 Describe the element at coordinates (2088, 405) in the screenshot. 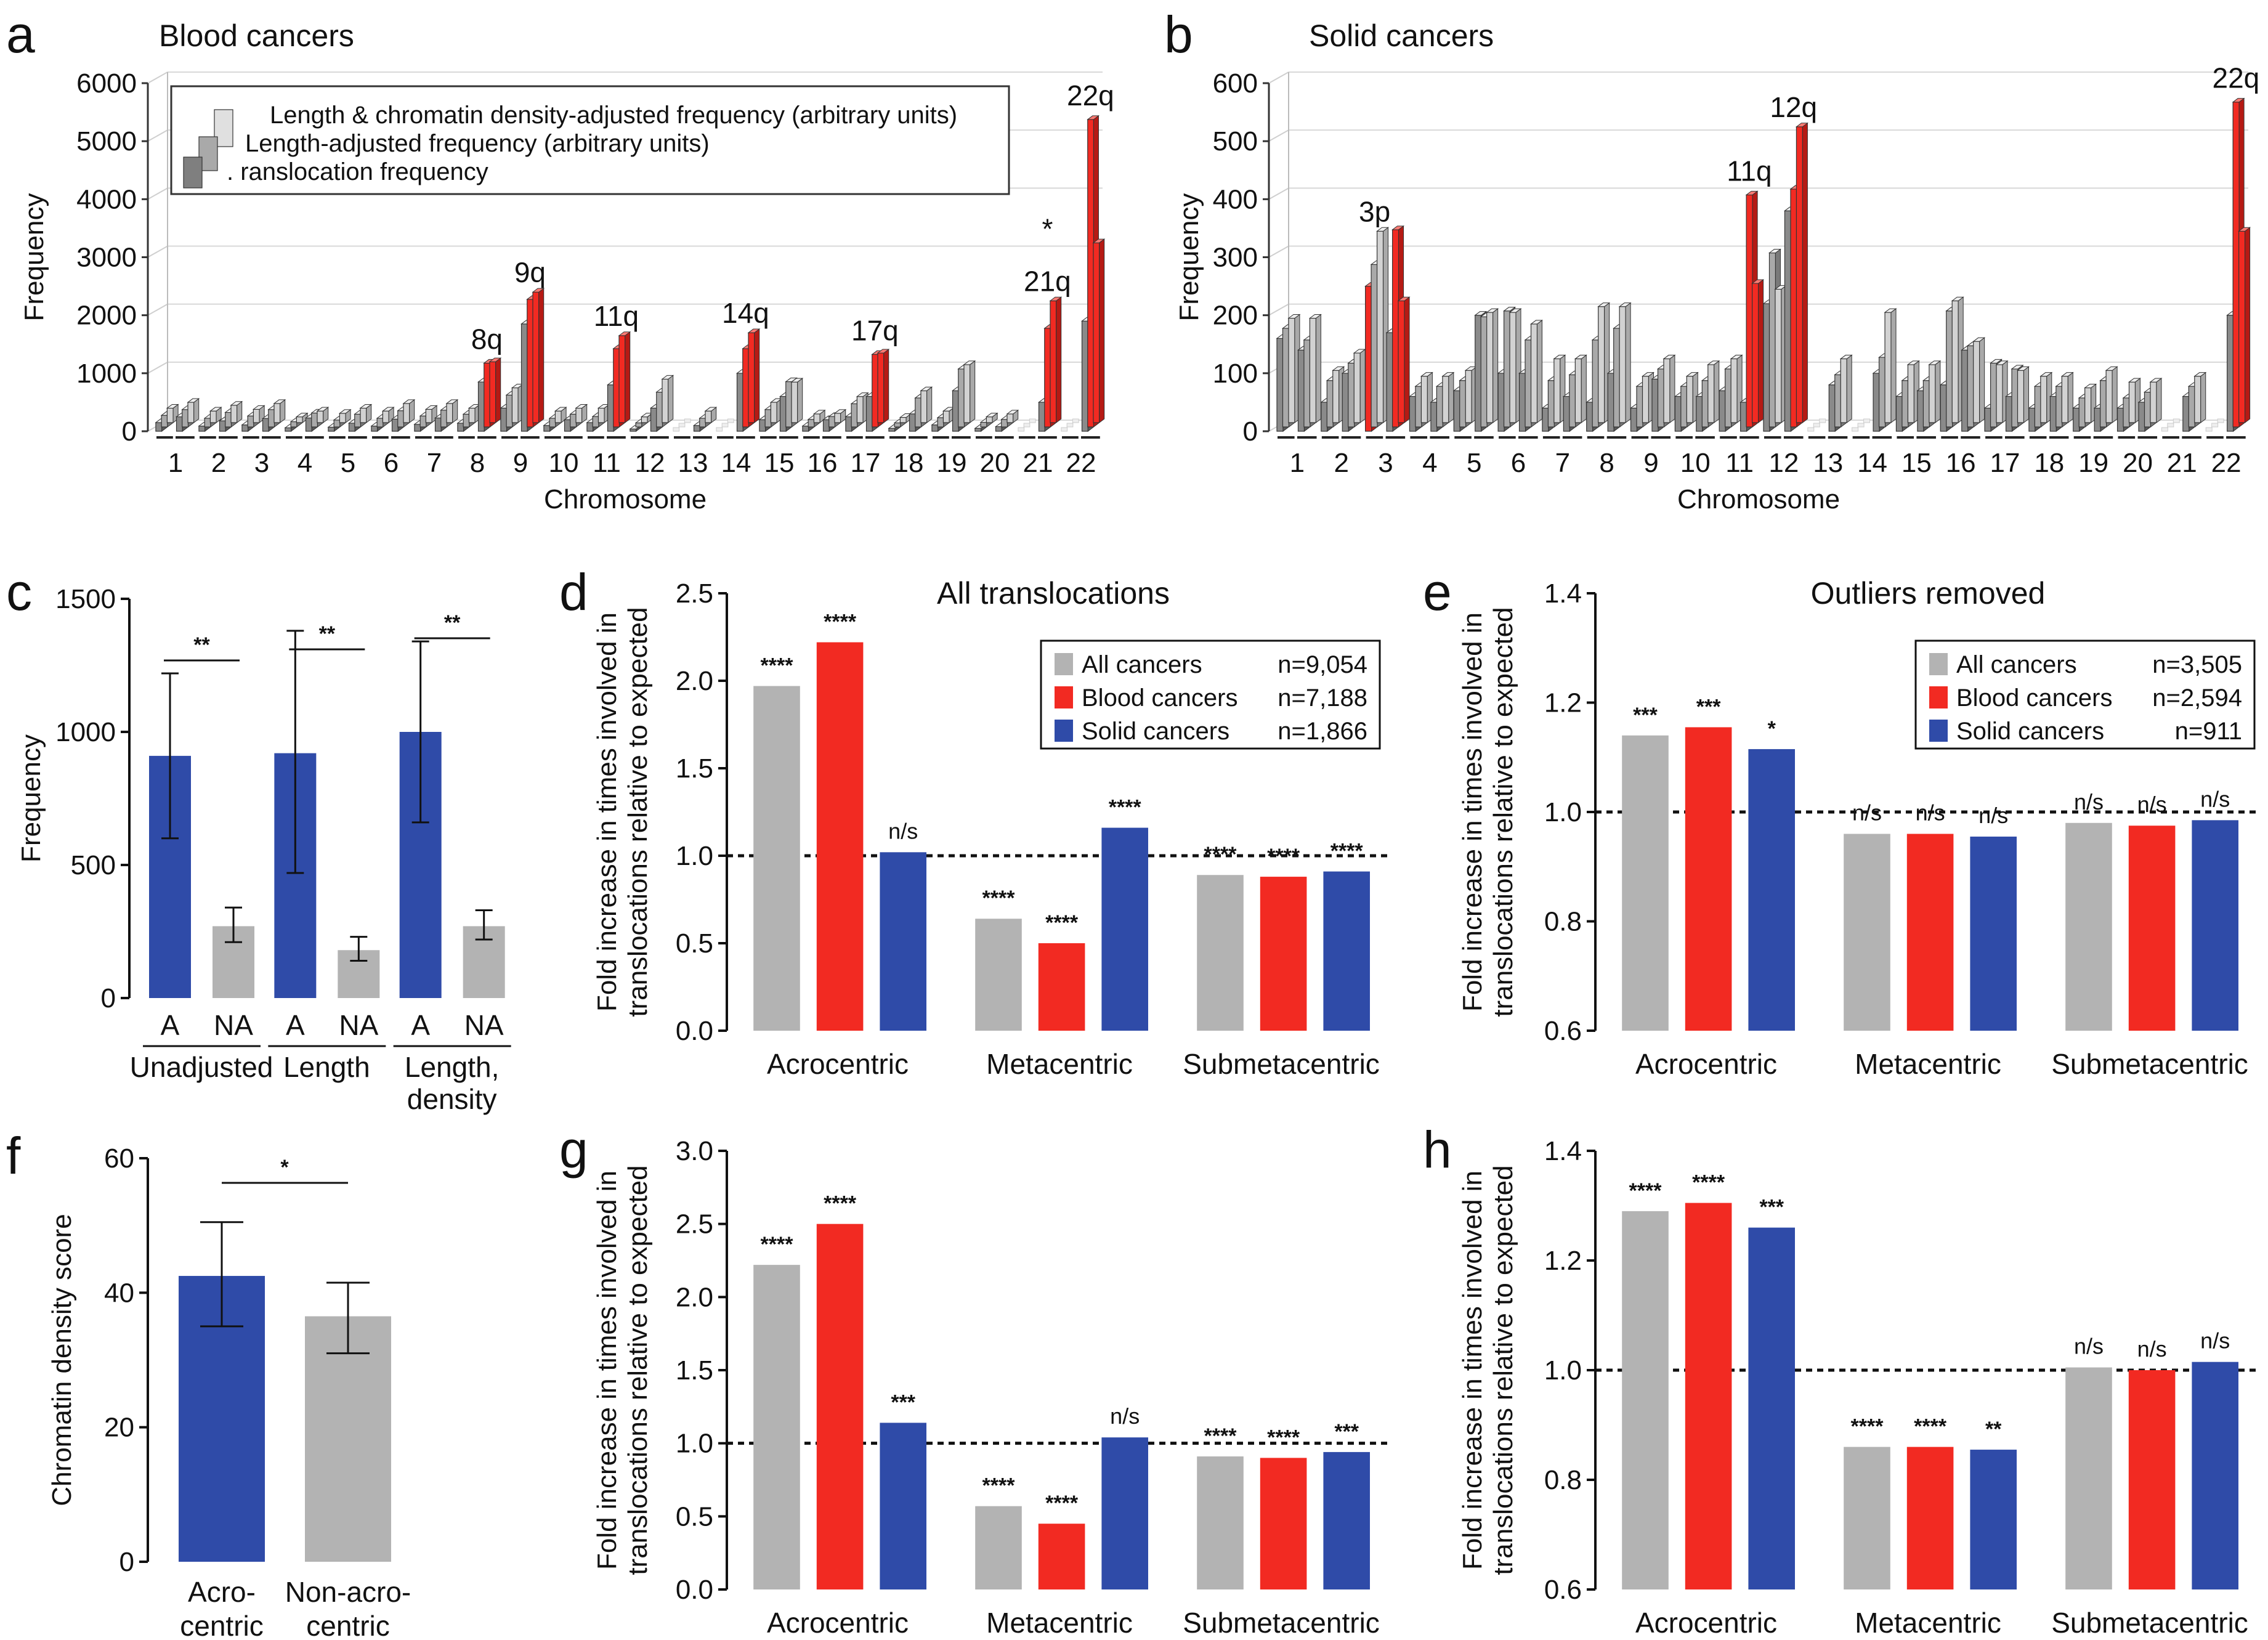

I see `bar-19p-s2` at that location.